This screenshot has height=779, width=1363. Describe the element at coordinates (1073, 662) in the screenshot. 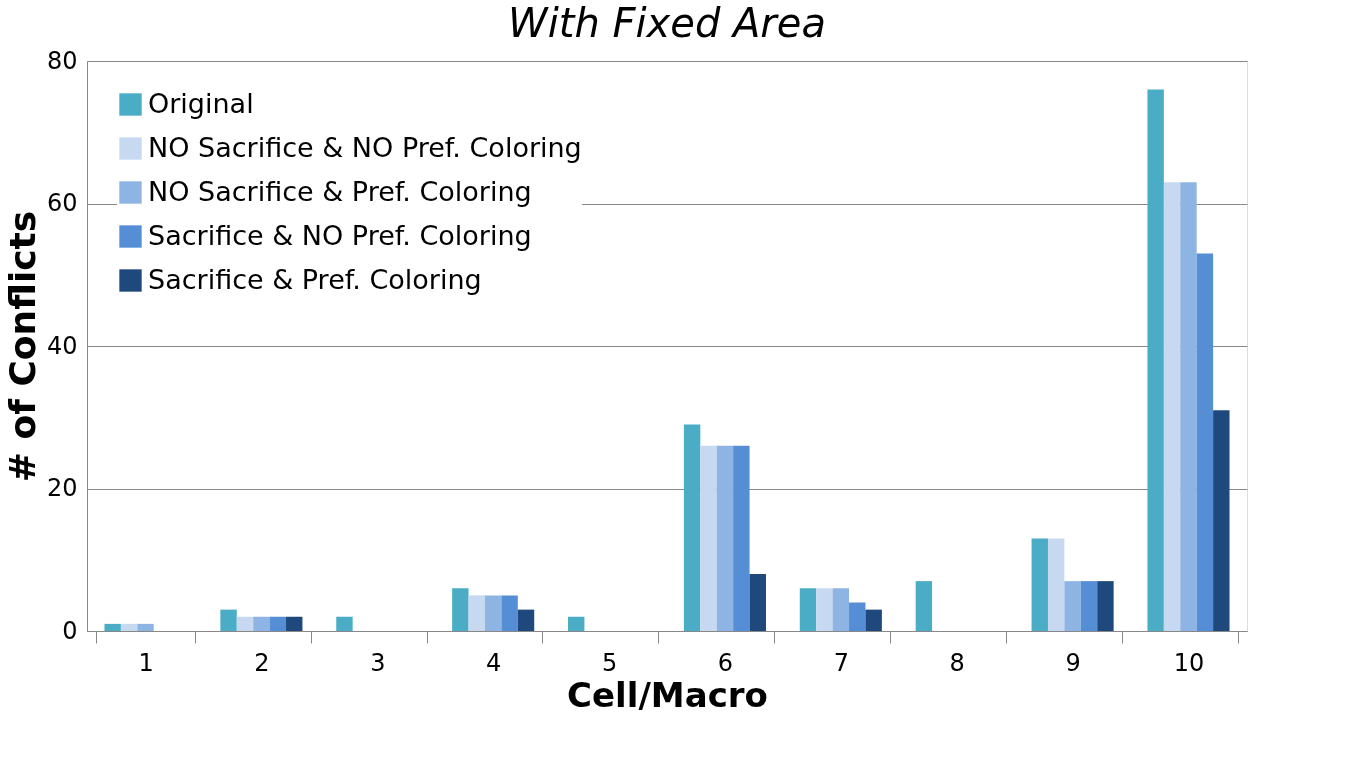

I see `x-tick-label: 9` at that location.